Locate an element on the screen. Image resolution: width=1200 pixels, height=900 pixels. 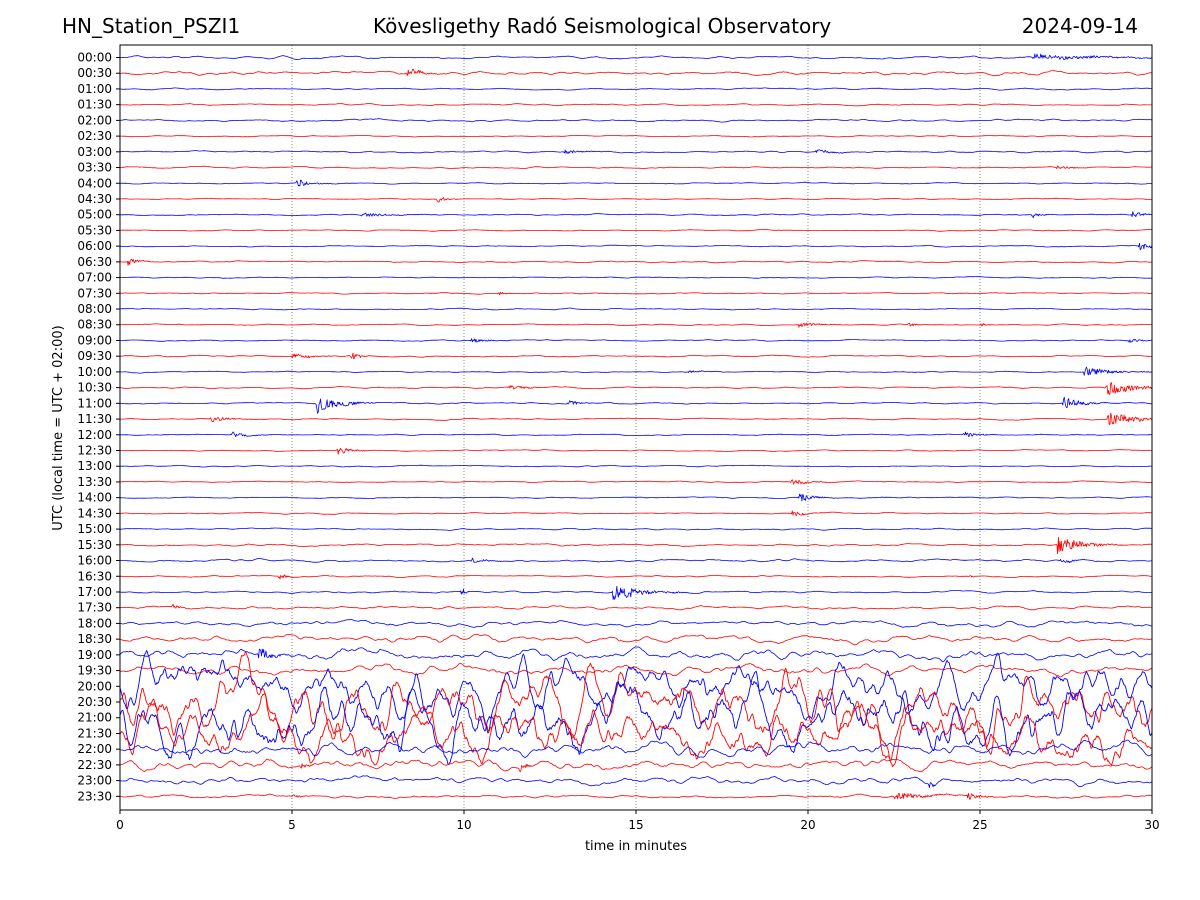
x-tick-label: 20 is located at coordinates (807, 825).